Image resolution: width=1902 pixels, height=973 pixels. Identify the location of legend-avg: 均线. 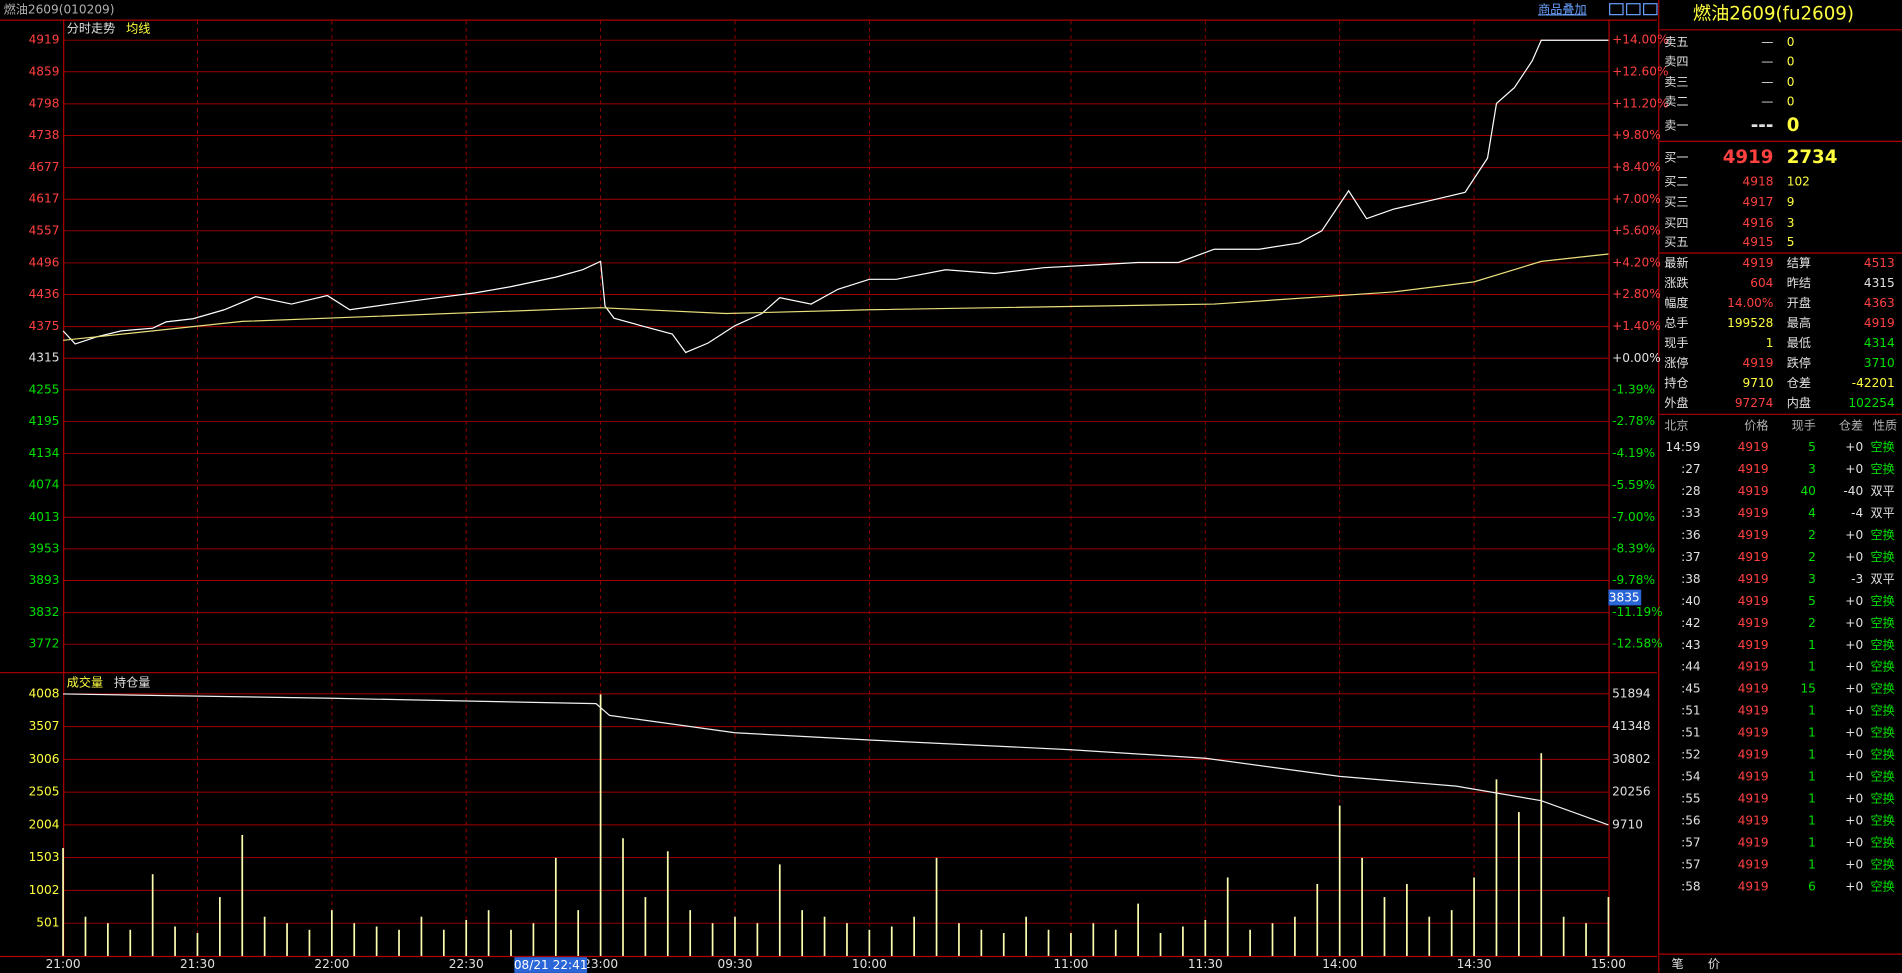
(138, 29).